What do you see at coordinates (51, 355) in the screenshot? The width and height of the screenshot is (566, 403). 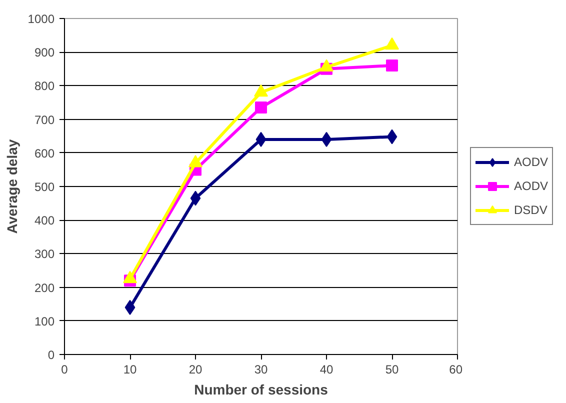 I see `y-tick-label: 0` at bounding box center [51, 355].